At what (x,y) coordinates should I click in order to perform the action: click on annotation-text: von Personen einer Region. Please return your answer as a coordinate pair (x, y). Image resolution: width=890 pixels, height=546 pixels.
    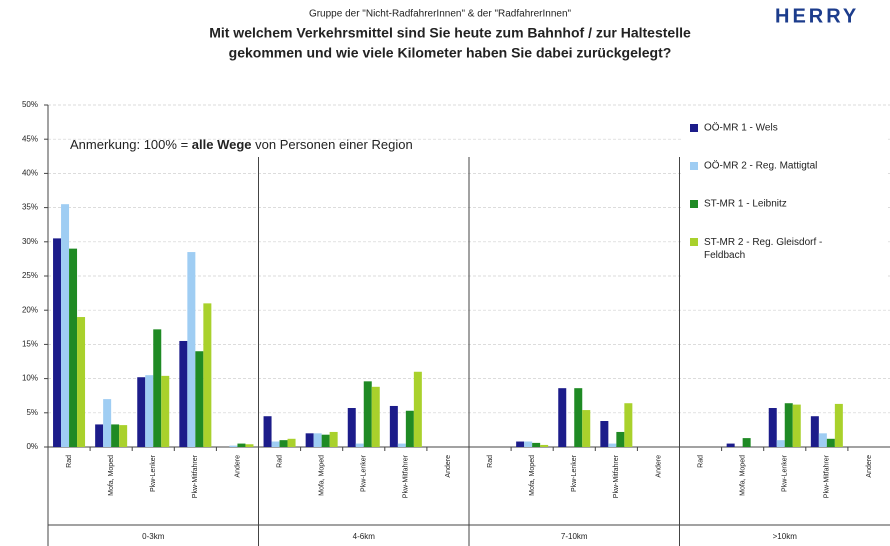
    Looking at the image, I should click on (332, 144).